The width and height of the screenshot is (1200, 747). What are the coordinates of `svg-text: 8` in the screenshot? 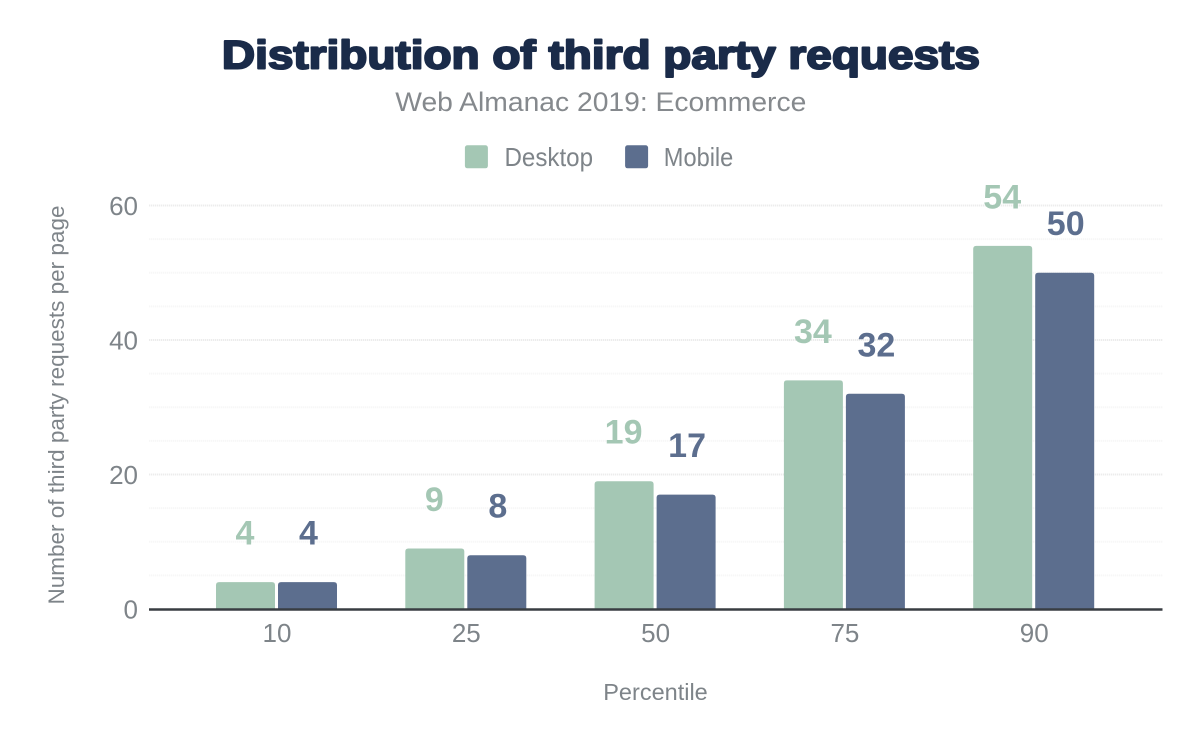 It's located at (497, 507).